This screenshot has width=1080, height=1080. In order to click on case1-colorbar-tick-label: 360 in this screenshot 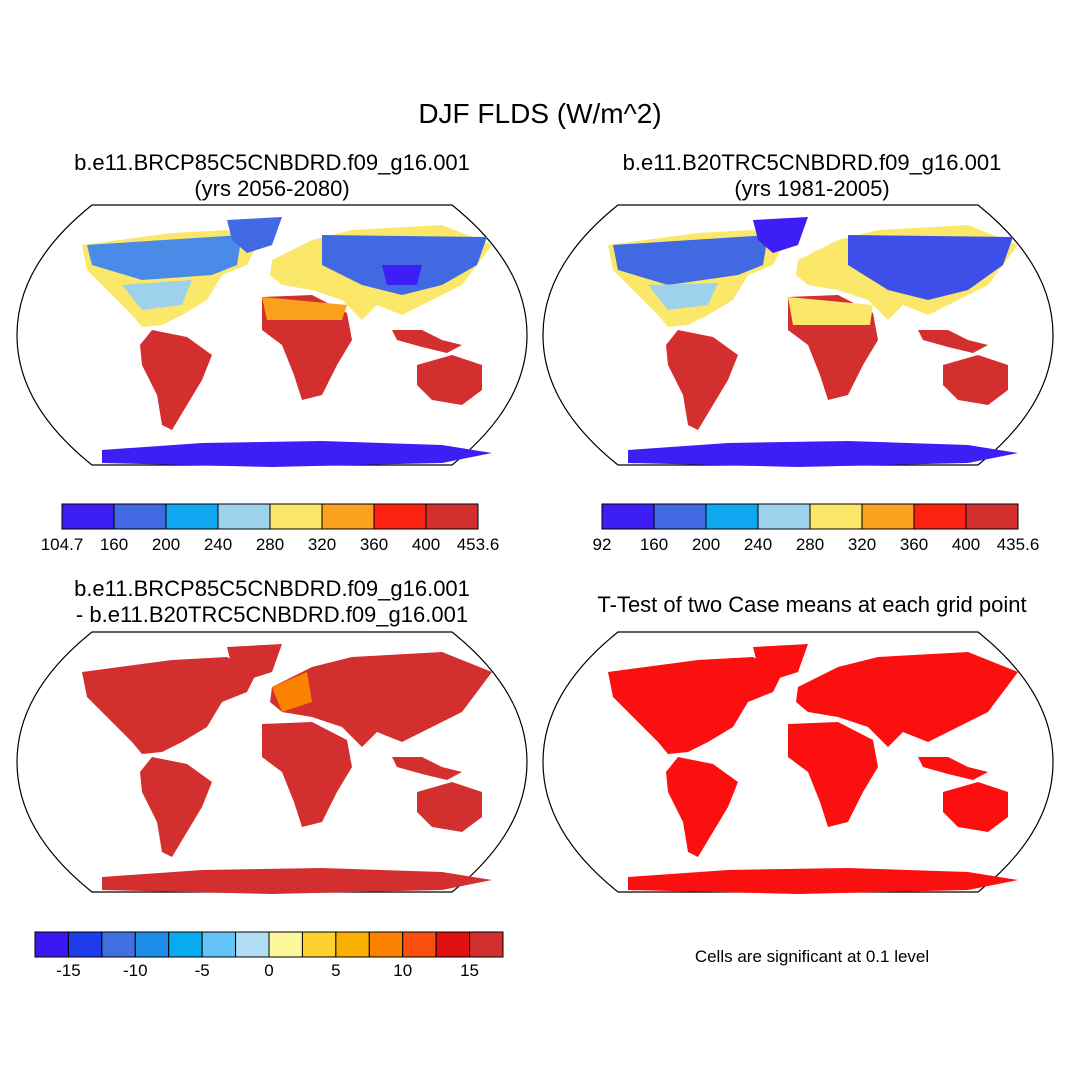, I will do `click(374, 544)`.